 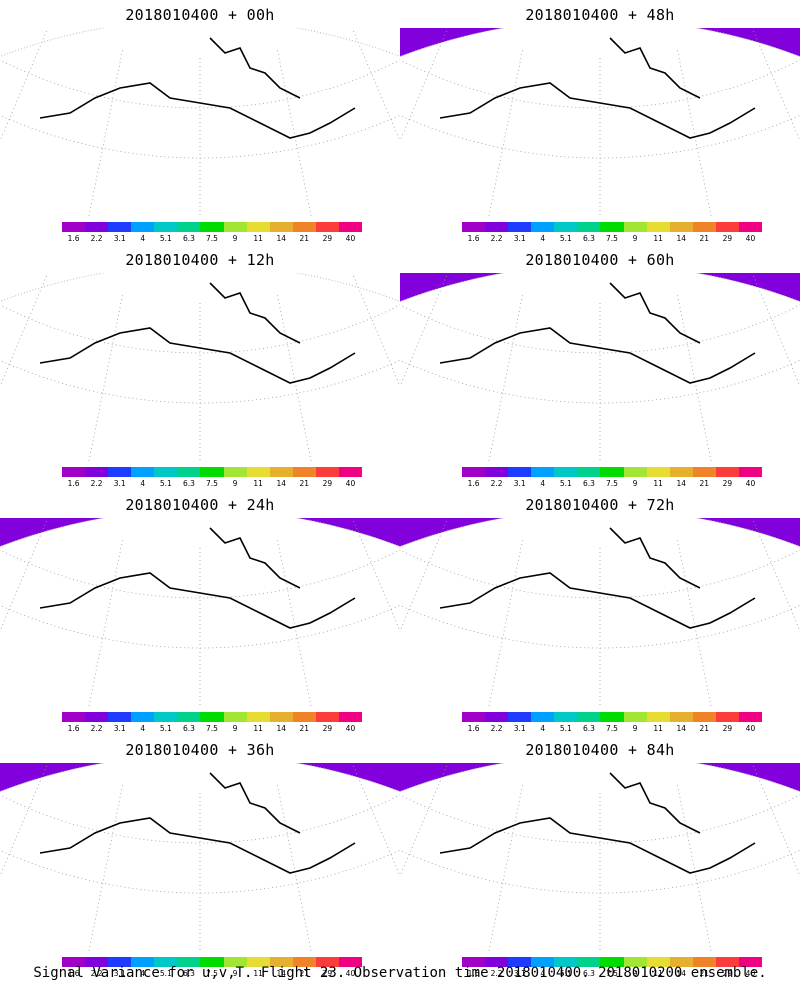 What do you see at coordinates (235, 728) in the screenshot?
I see `colorbar-label: 9` at bounding box center [235, 728].